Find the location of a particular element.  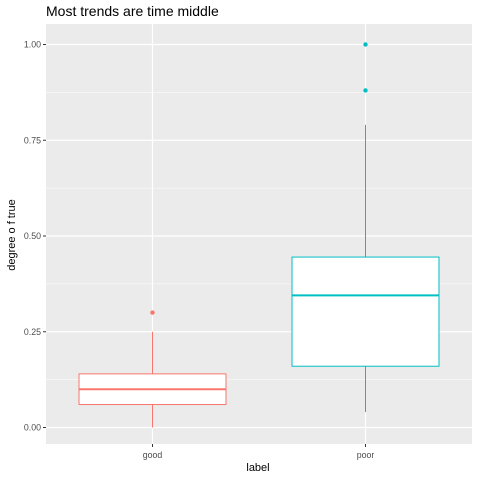

x-axis: good poor is located at coordinates (259, 452).